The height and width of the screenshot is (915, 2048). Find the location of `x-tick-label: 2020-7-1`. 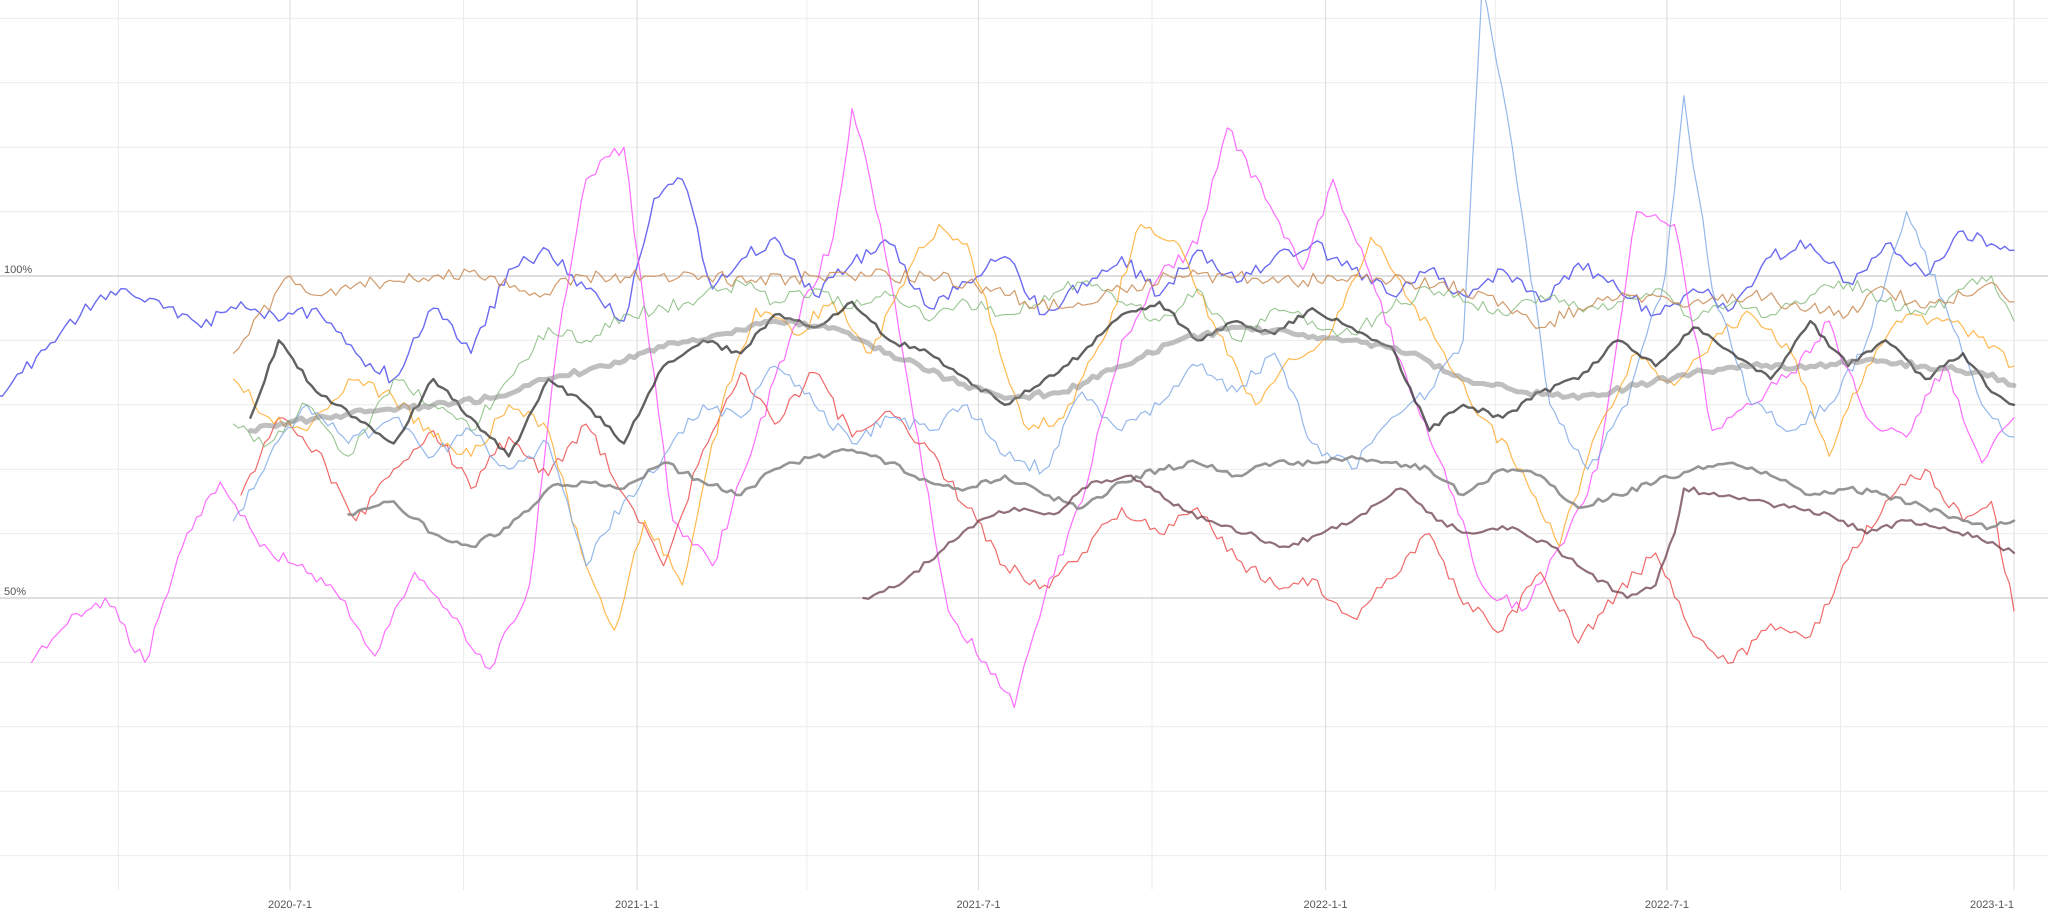

x-tick-label: 2020-7-1 is located at coordinates (290, 905).